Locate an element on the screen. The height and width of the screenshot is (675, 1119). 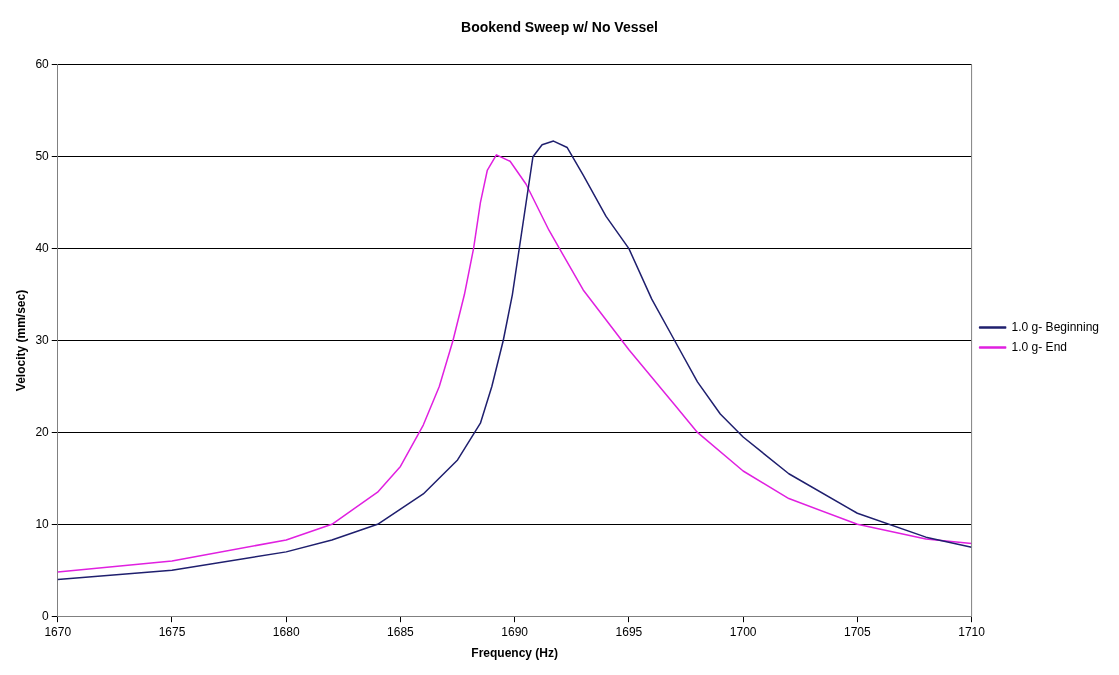
chart-title: Bookend Sweep w/ No Vessel is located at coordinates (559, 27).